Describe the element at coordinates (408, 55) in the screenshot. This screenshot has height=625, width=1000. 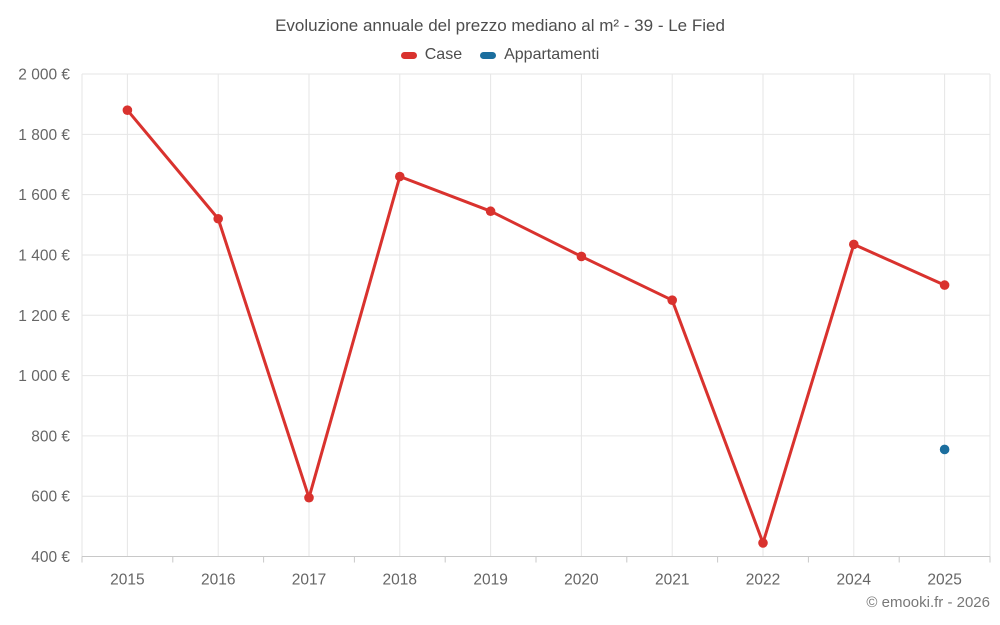
I see `case-series-swatch-icon` at that location.